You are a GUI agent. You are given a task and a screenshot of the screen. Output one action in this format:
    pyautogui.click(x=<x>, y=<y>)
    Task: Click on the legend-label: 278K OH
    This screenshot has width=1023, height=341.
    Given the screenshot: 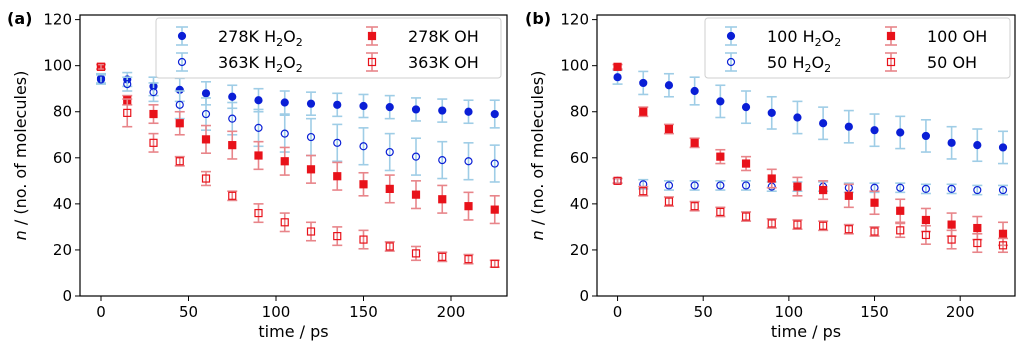 What is the action you would take?
    pyautogui.click(x=443, y=36)
    